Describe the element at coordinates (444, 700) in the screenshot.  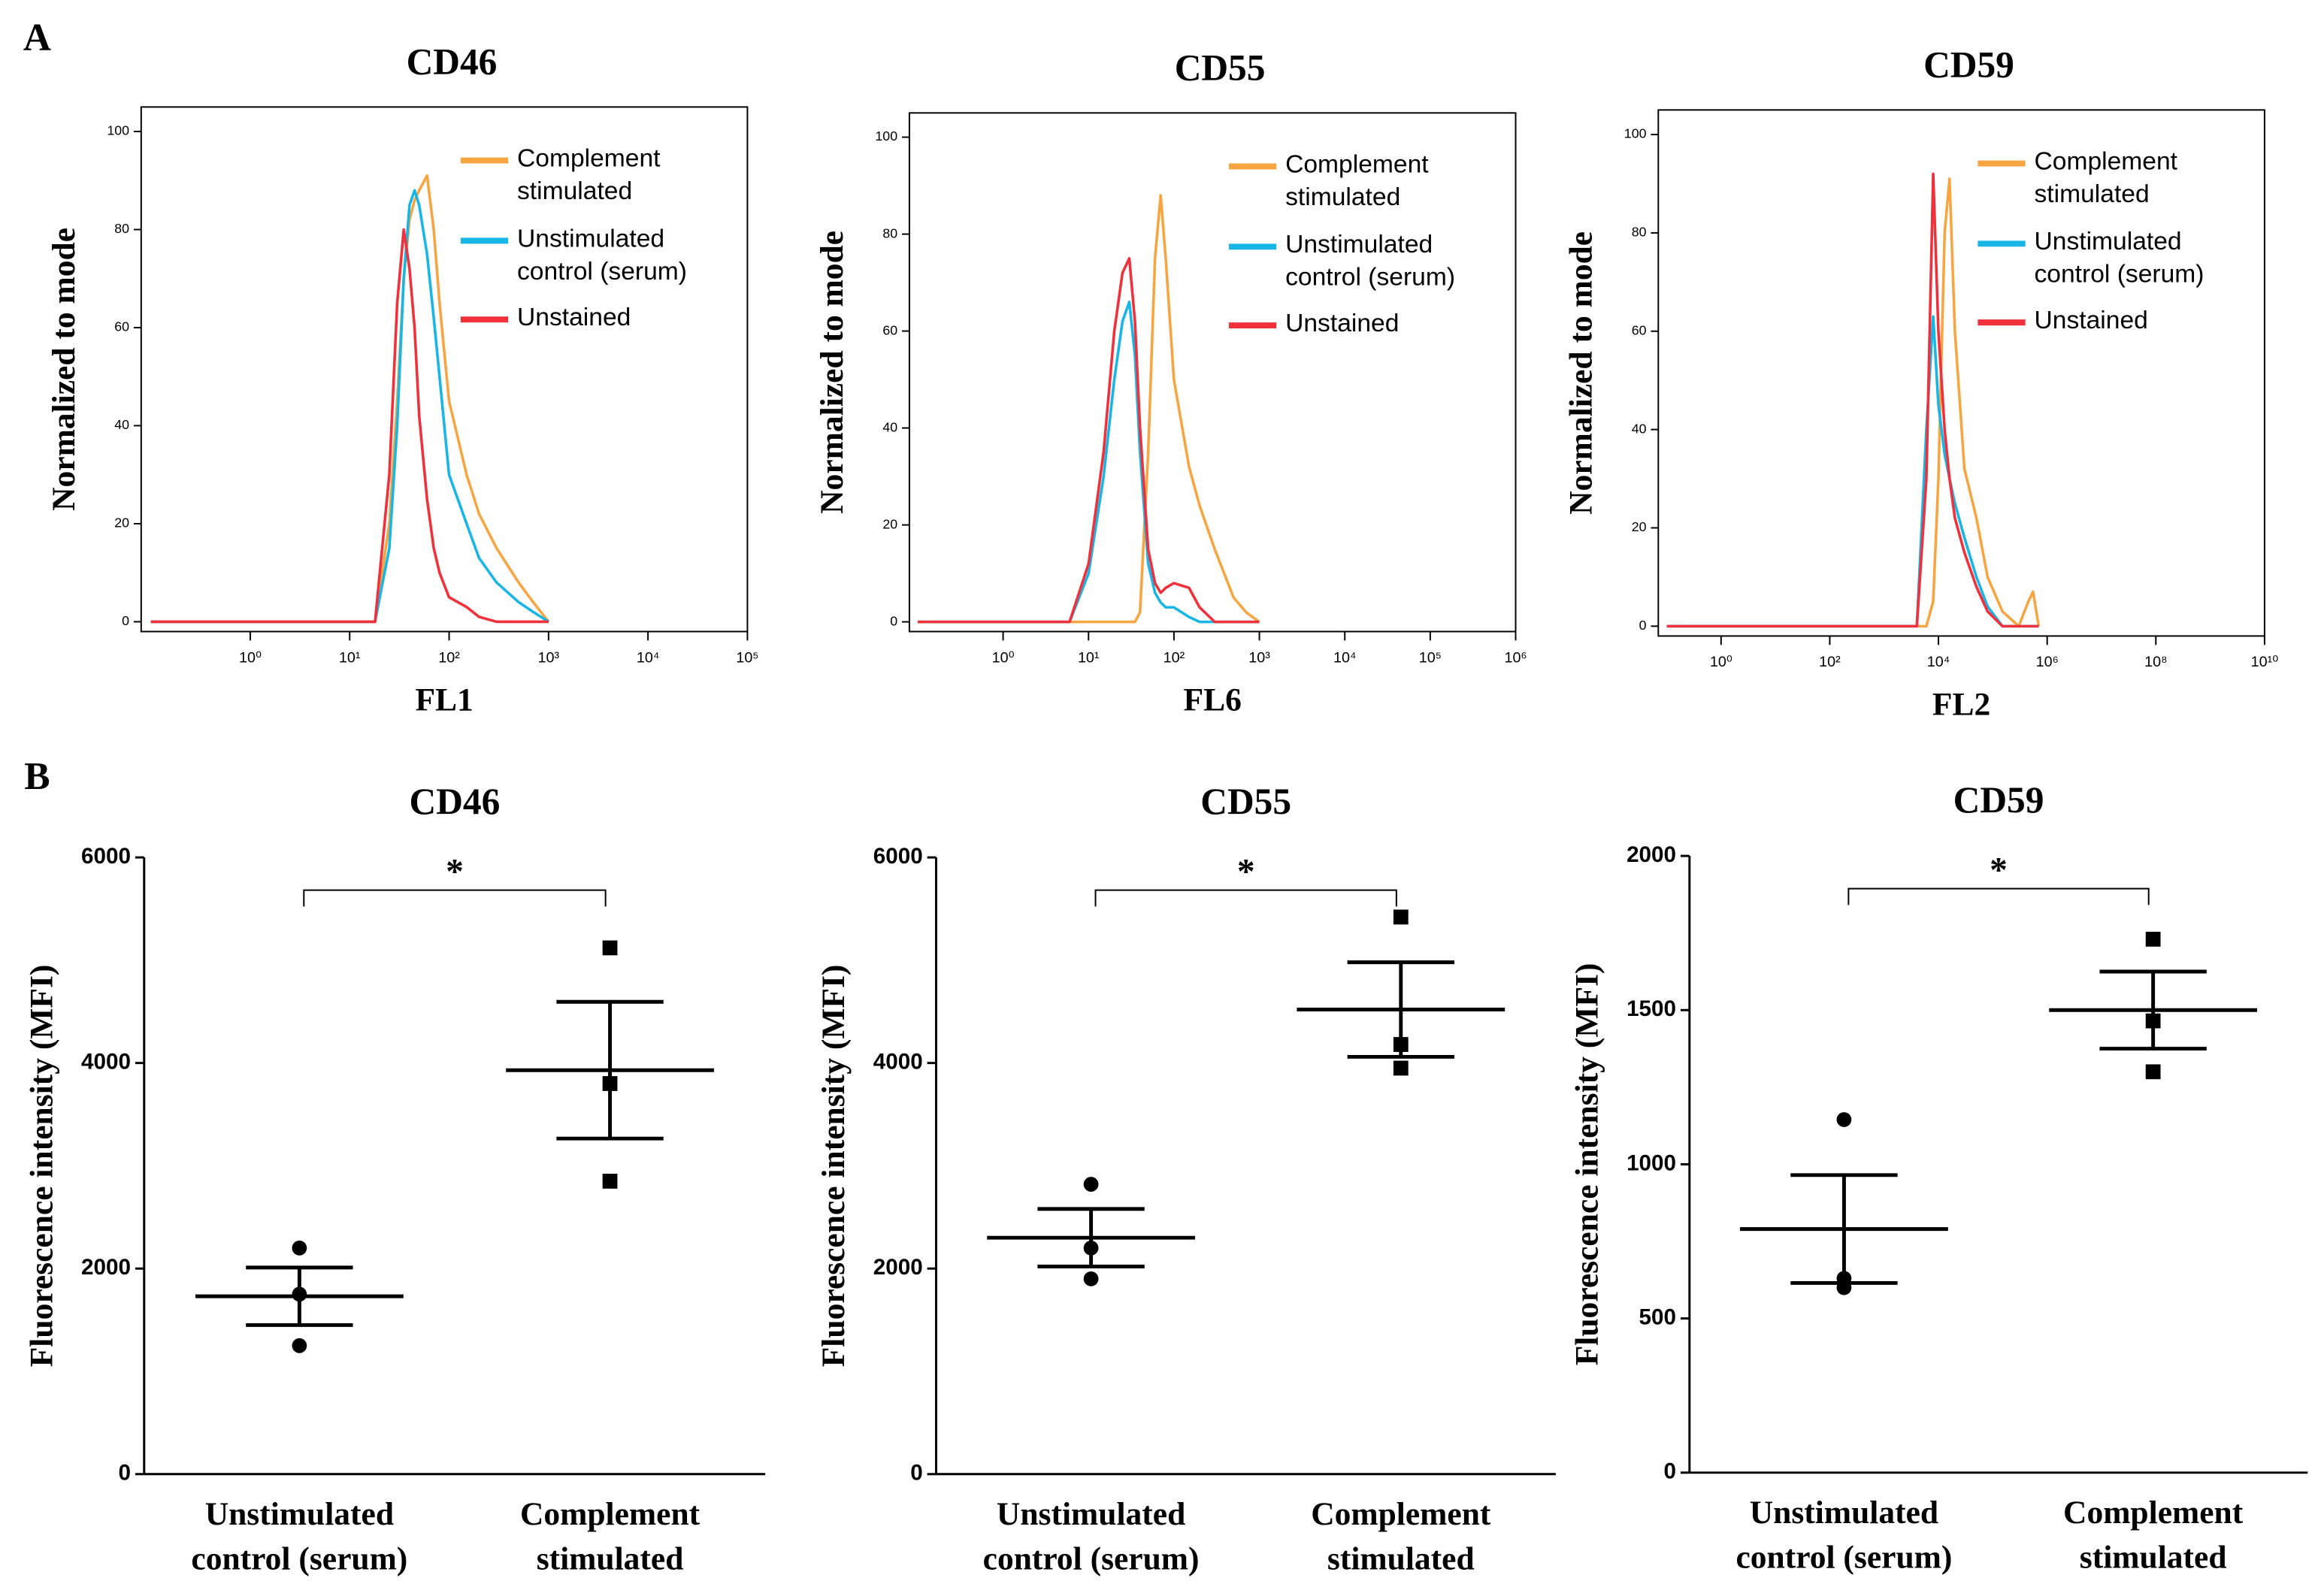
I see `x-axis-title: FL1` at that location.